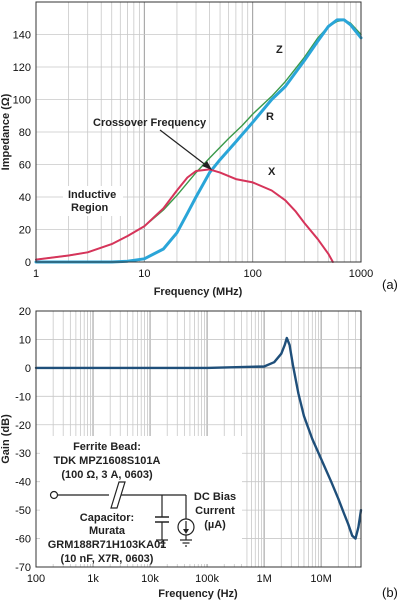 This screenshot has height=600, width=417. What do you see at coordinates (272, 172) in the screenshot?
I see `series-label-x: X` at bounding box center [272, 172].